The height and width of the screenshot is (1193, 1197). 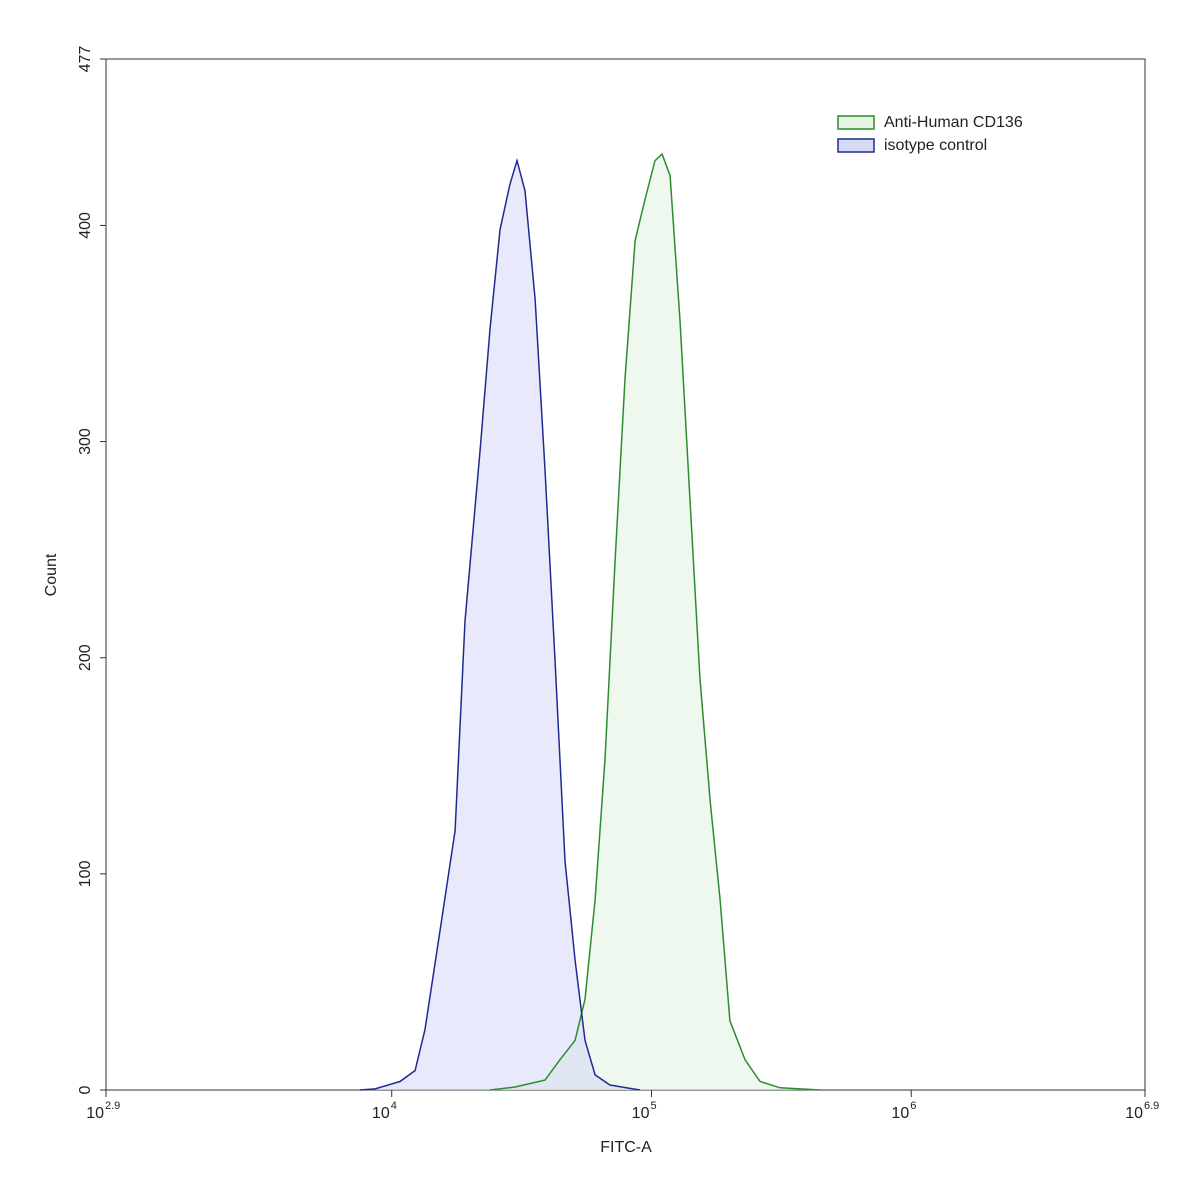 What do you see at coordinates (85, 657) in the screenshot?
I see `y-tick-label: 200` at bounding box center [85, 657].